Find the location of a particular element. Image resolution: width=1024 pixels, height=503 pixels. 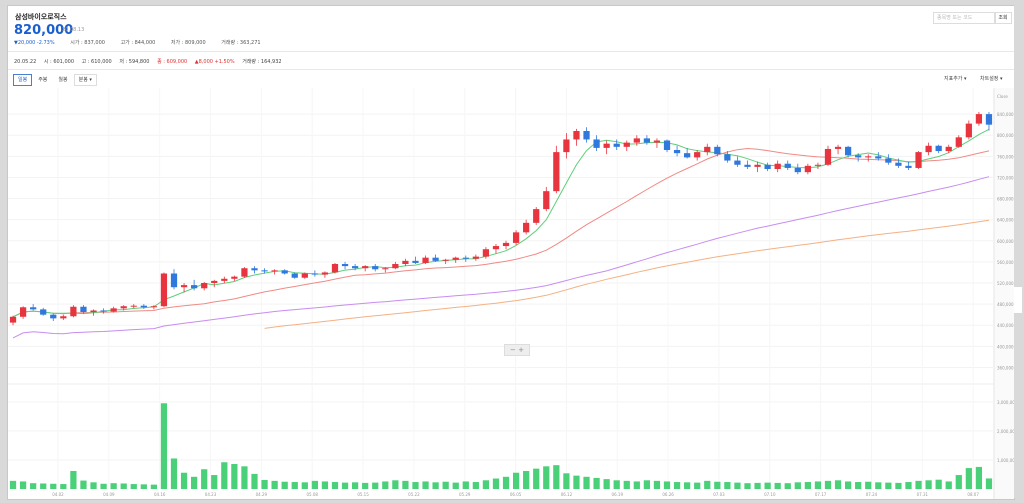

add-indicator-button: 지표추가 ▾ is located at coordinates (955, 78).